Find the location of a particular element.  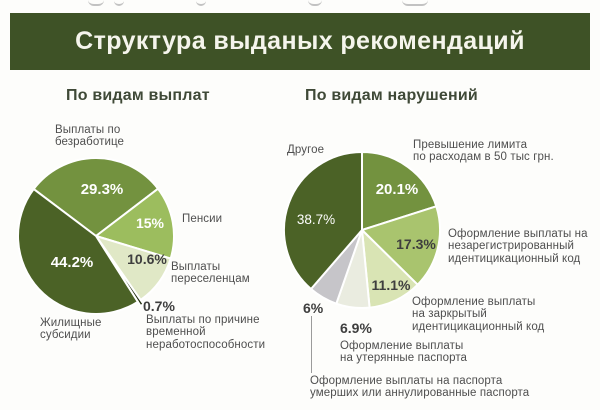

pie-payments is located at coordinates (96, 236).